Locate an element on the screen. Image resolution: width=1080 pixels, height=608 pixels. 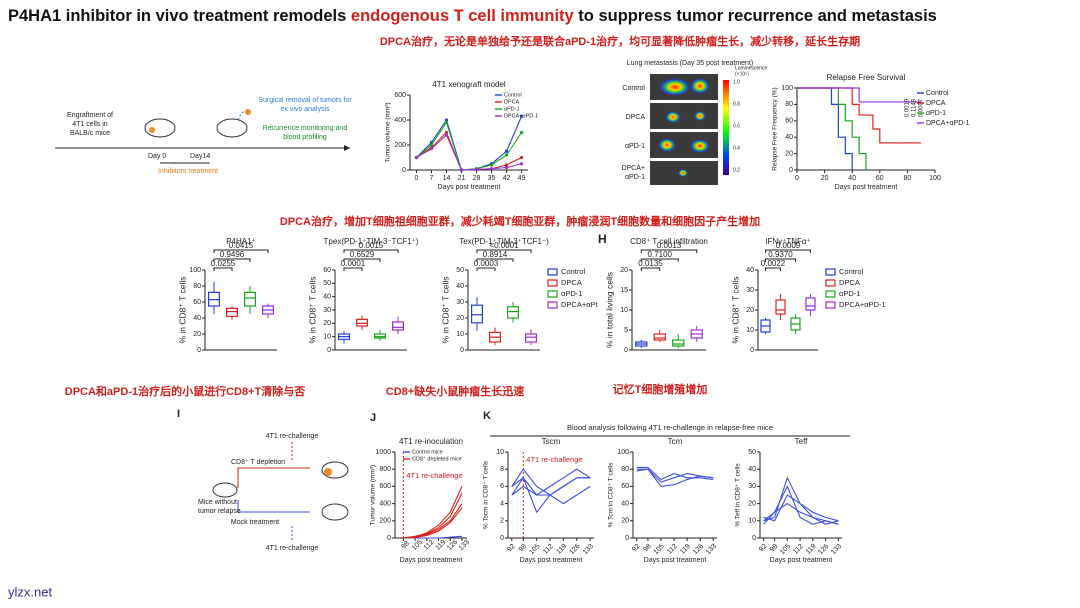
p-value: 0.0003 is located at coordinates (486, 263).